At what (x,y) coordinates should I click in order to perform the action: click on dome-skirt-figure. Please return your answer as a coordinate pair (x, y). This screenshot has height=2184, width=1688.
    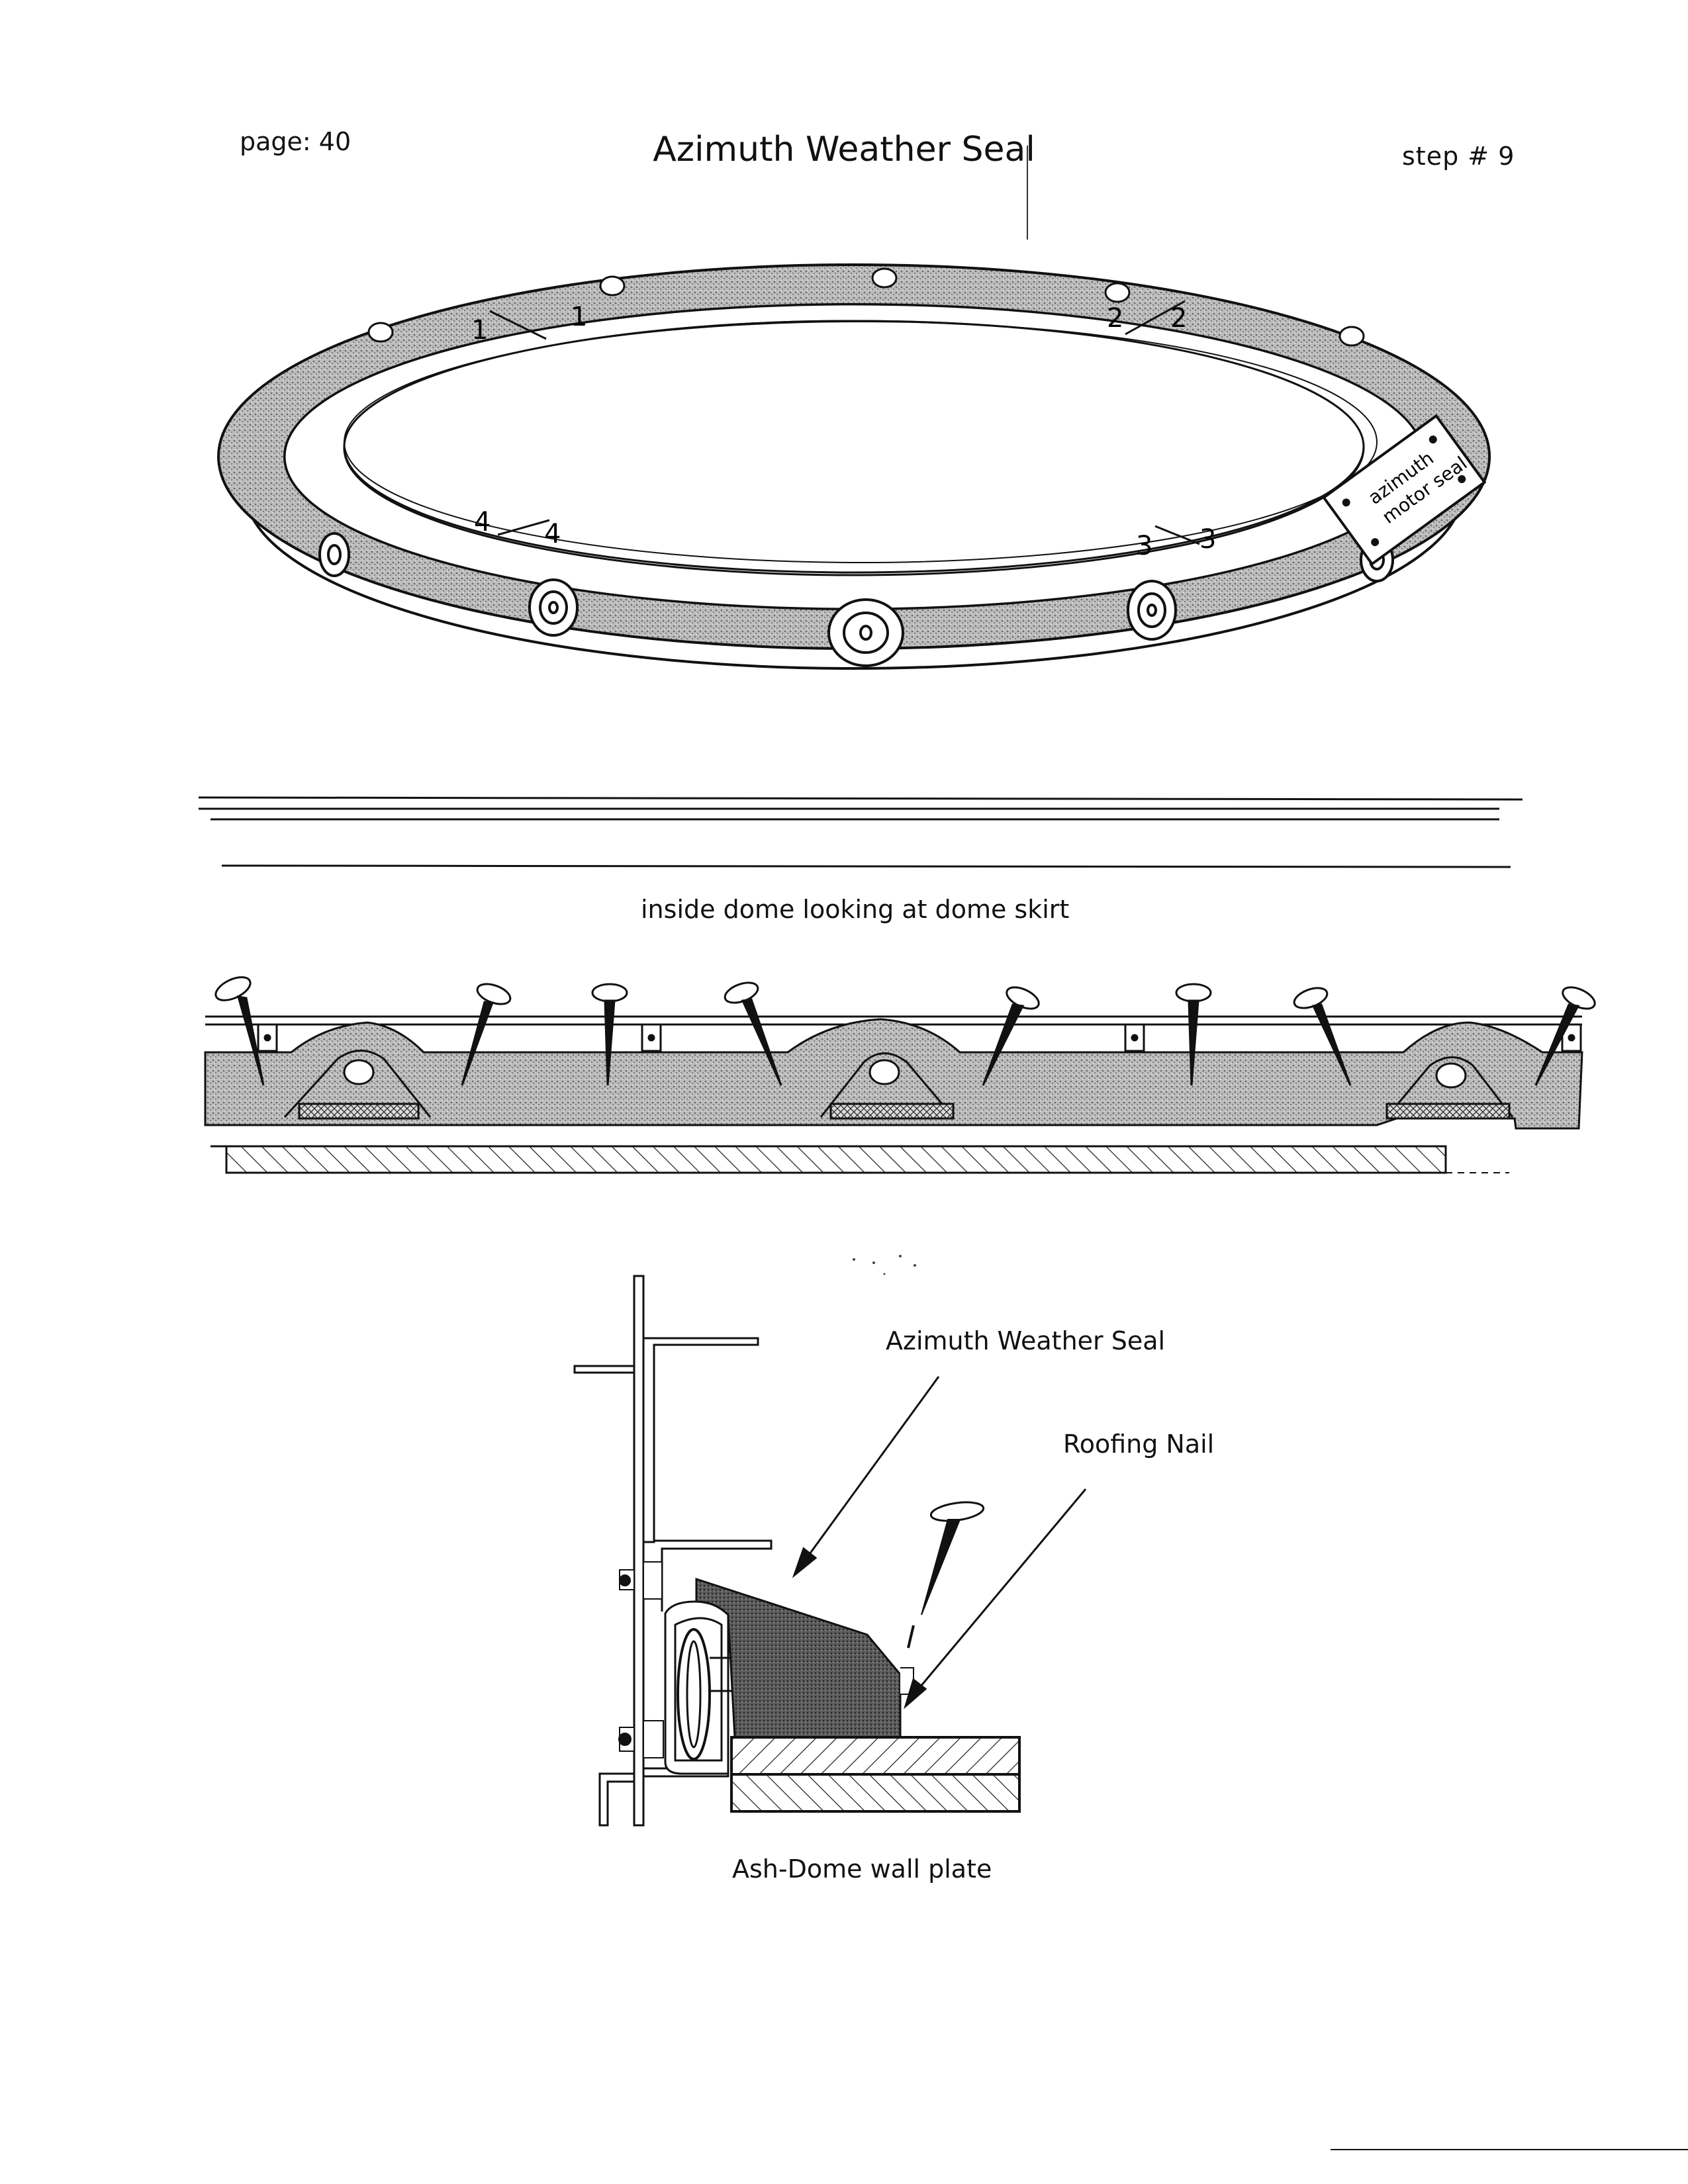
    Looking at the image, I should click on (900, 1075).